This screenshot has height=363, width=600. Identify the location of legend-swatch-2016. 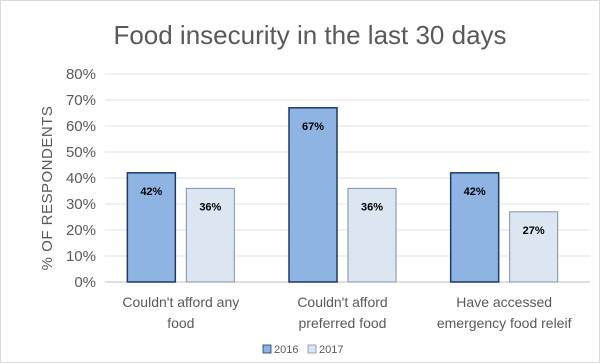
(267, 349).